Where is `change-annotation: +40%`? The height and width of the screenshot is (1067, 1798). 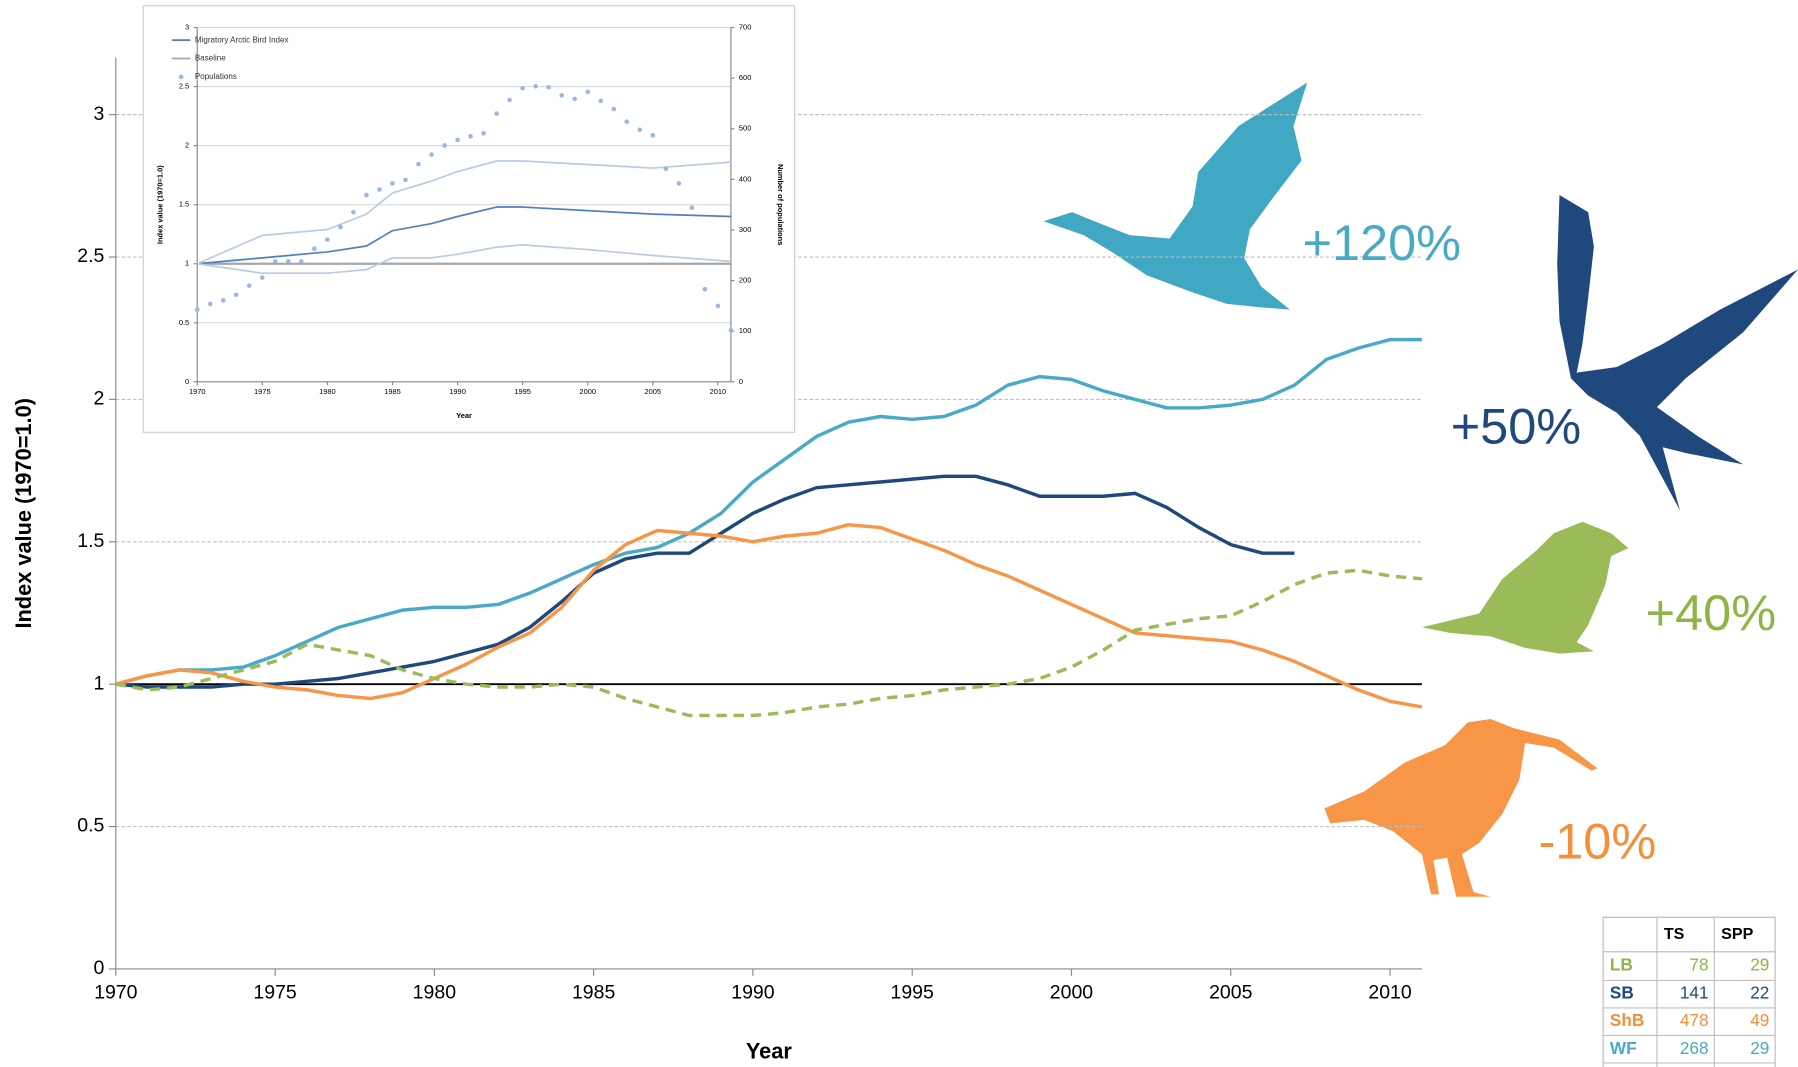 change-annotation: +40% is located at coordinates (1711, 612).